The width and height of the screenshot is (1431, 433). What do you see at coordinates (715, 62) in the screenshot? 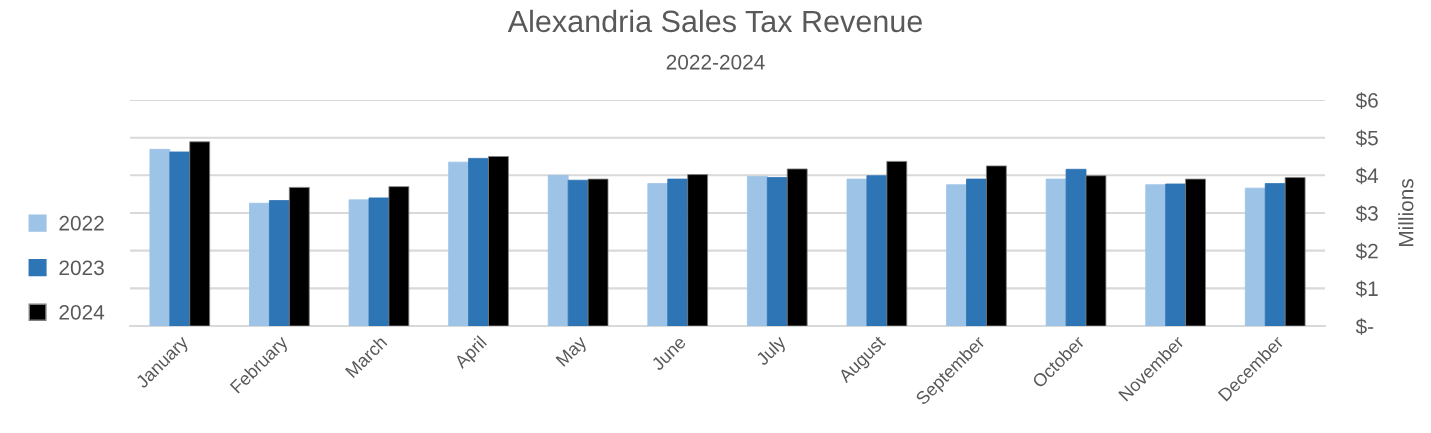
I see `chart-subtitle: 2022-2024` at bounding box center [715, 62].